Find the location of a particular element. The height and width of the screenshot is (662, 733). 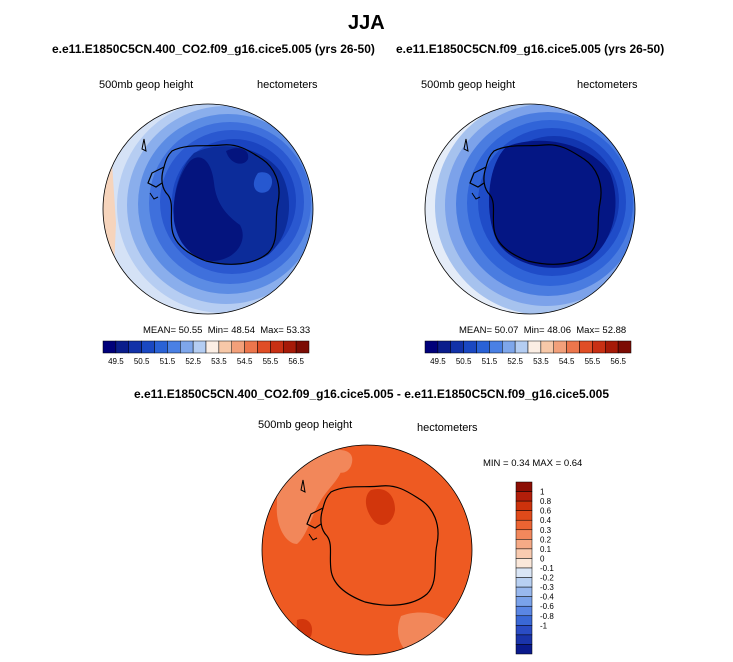

colorbar-tick-label: -0.2 is located at coordinates (547, 578).